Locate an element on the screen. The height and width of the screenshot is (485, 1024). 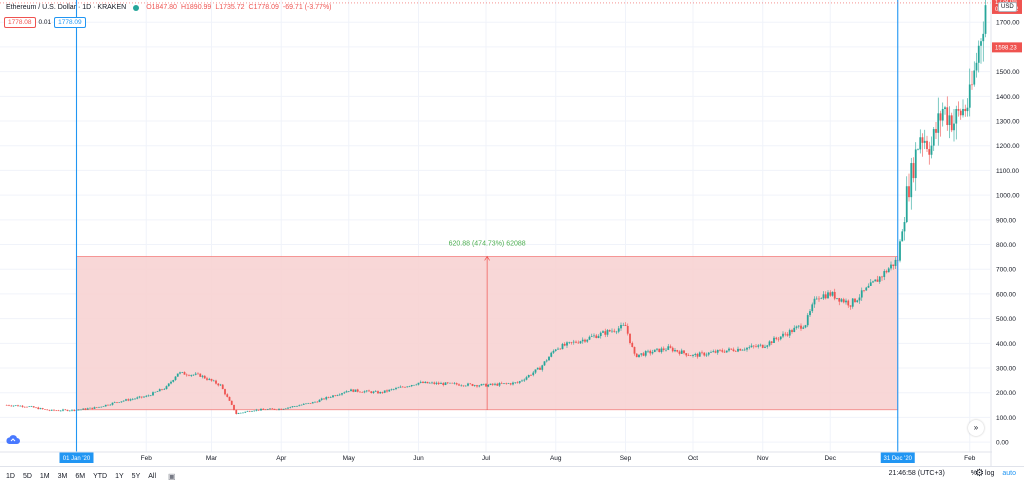
scroll-to-realtime-icon: » is located at coordinates (976, 428).